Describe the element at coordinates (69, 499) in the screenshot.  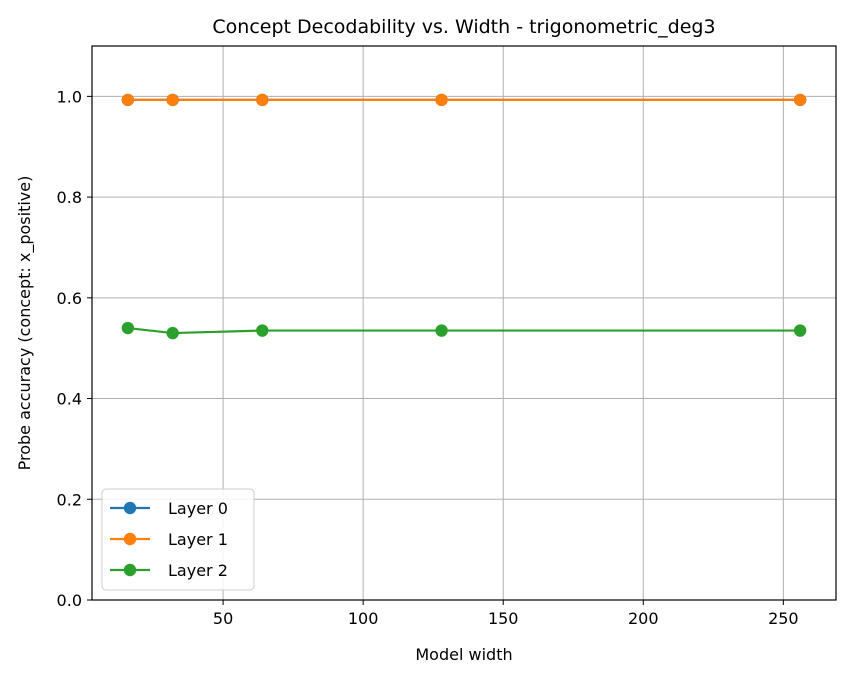
I see `y-tick-label: 0.2` at that location.